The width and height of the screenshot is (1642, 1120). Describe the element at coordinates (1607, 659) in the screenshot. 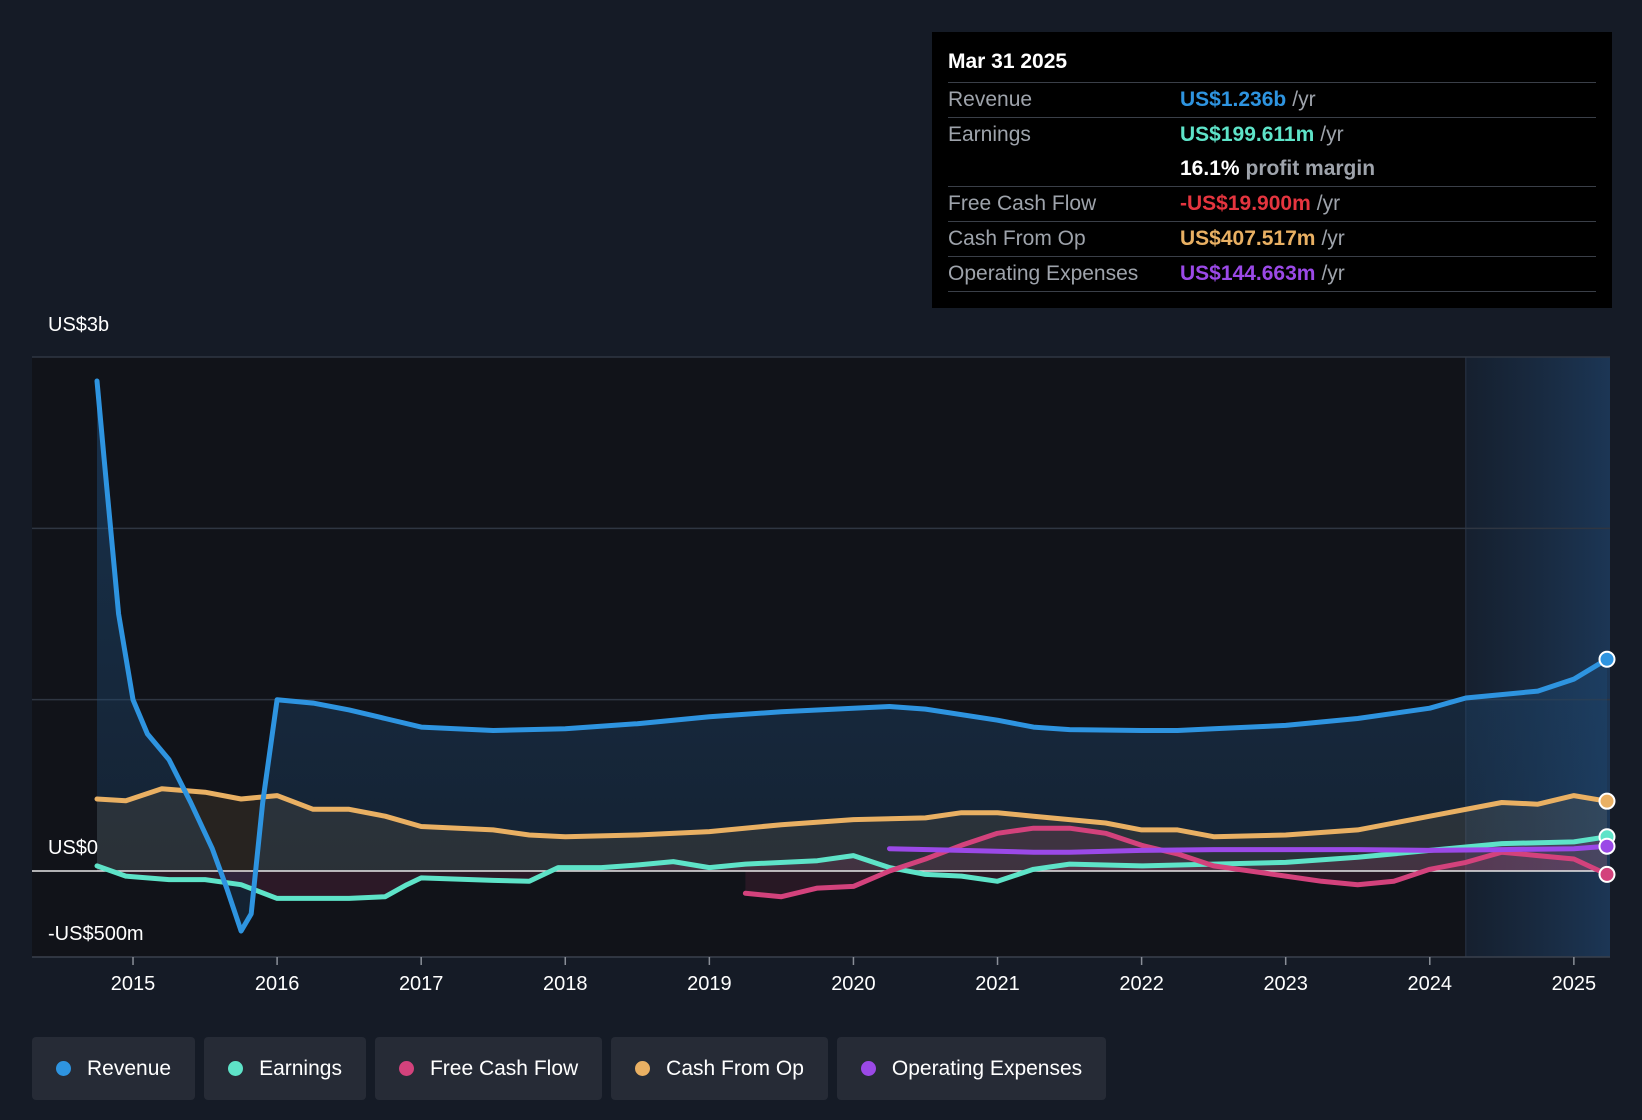

I see `revenue-end-marker` at that location.